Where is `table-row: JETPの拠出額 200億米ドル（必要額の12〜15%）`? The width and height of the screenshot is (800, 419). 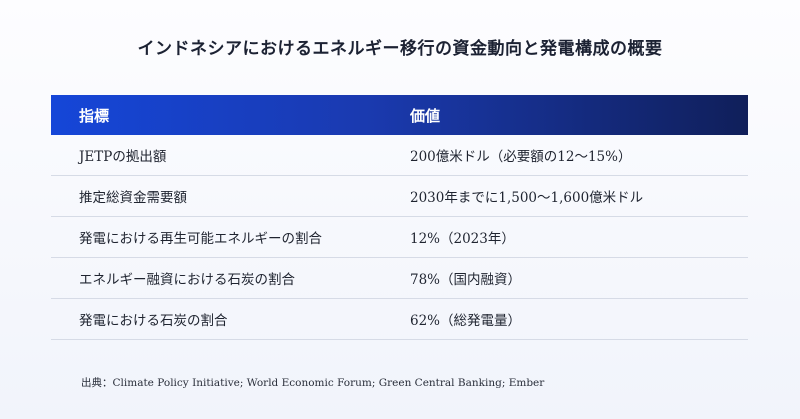
table-row: JETPの拠出額 200億米ドル（必要額の12〜15%） is located at coordinates (399, 155).